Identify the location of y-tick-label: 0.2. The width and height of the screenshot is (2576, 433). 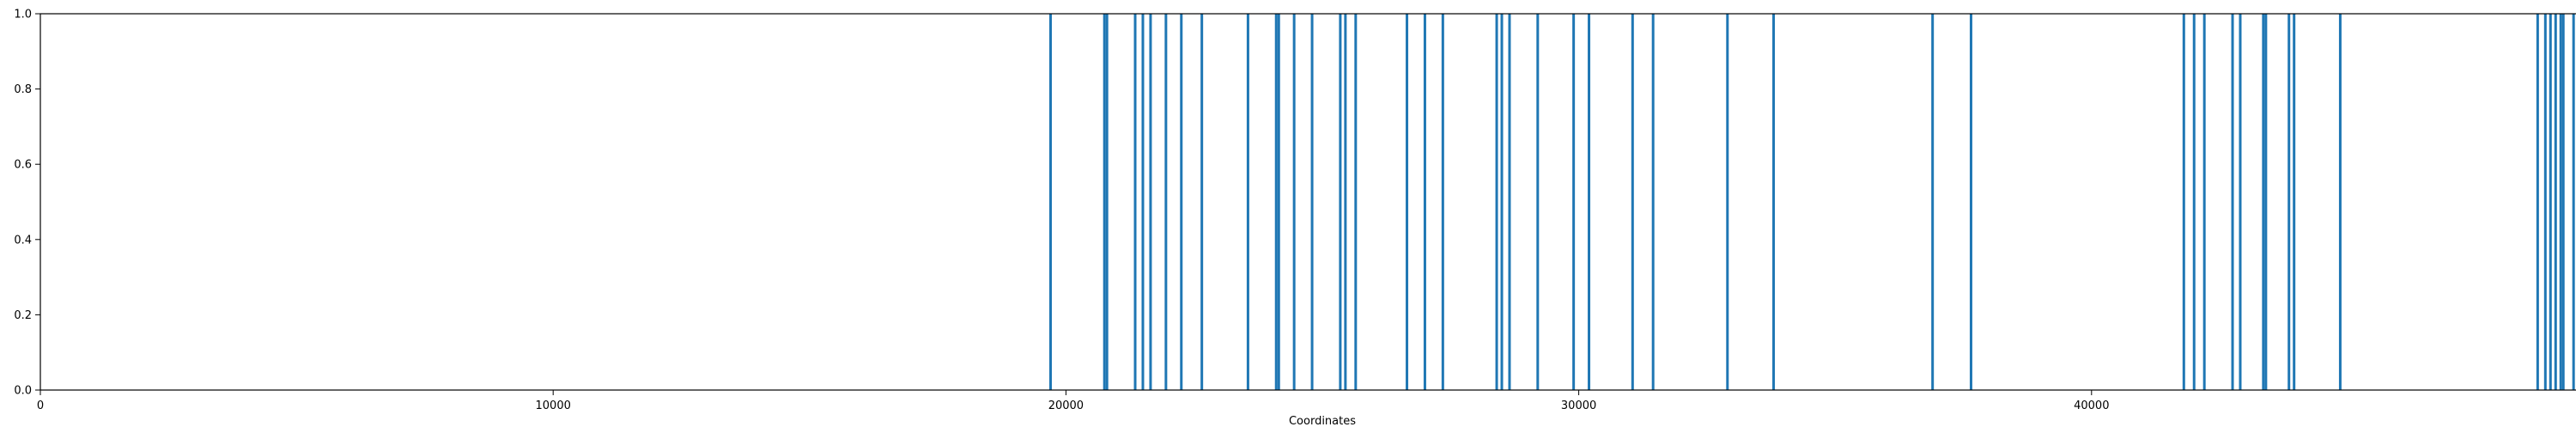
(23, 315).